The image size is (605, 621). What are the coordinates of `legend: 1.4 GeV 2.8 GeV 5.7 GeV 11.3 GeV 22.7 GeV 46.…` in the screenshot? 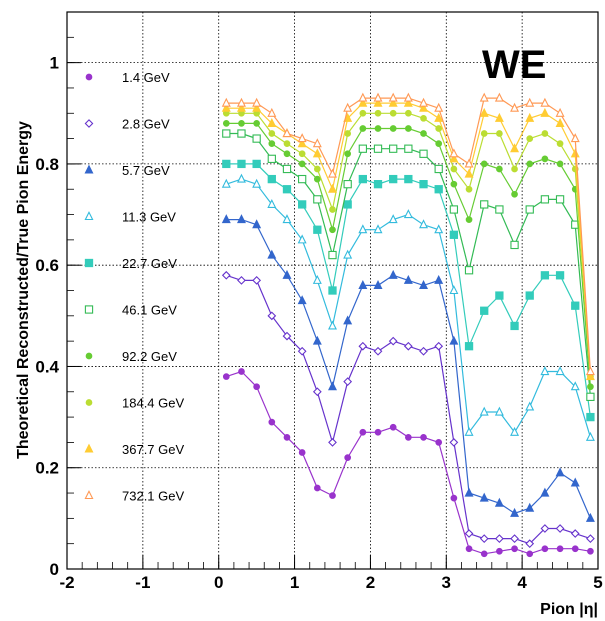 It's located at (134, 287).